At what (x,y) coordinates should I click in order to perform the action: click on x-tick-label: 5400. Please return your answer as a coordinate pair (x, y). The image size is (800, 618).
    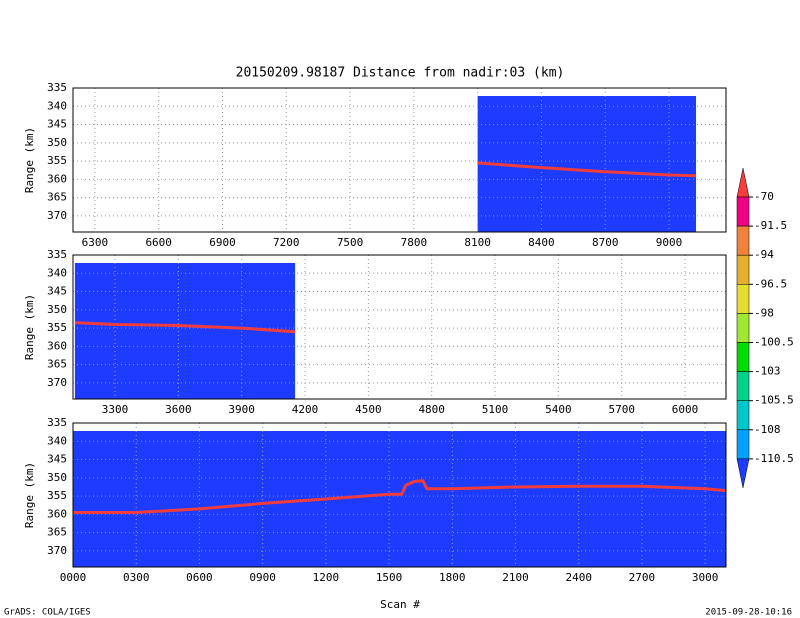
    Looking at the image, I should click on (558, 409).